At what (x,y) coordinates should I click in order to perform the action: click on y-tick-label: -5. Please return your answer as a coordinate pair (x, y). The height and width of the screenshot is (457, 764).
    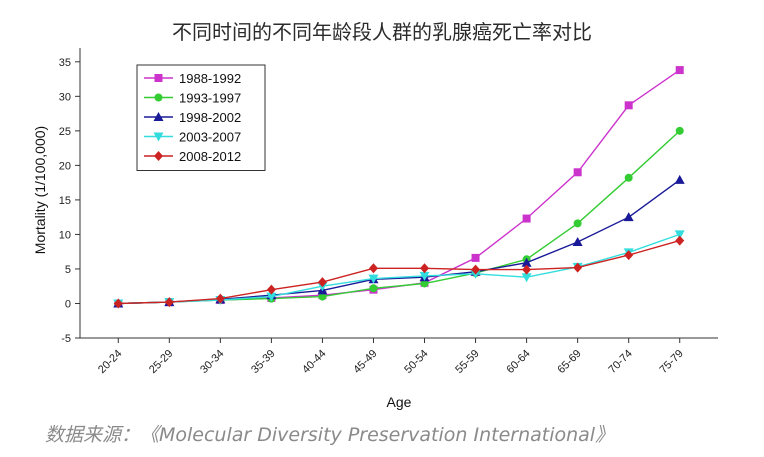
    Looking at the image, I should click on (66, 339).